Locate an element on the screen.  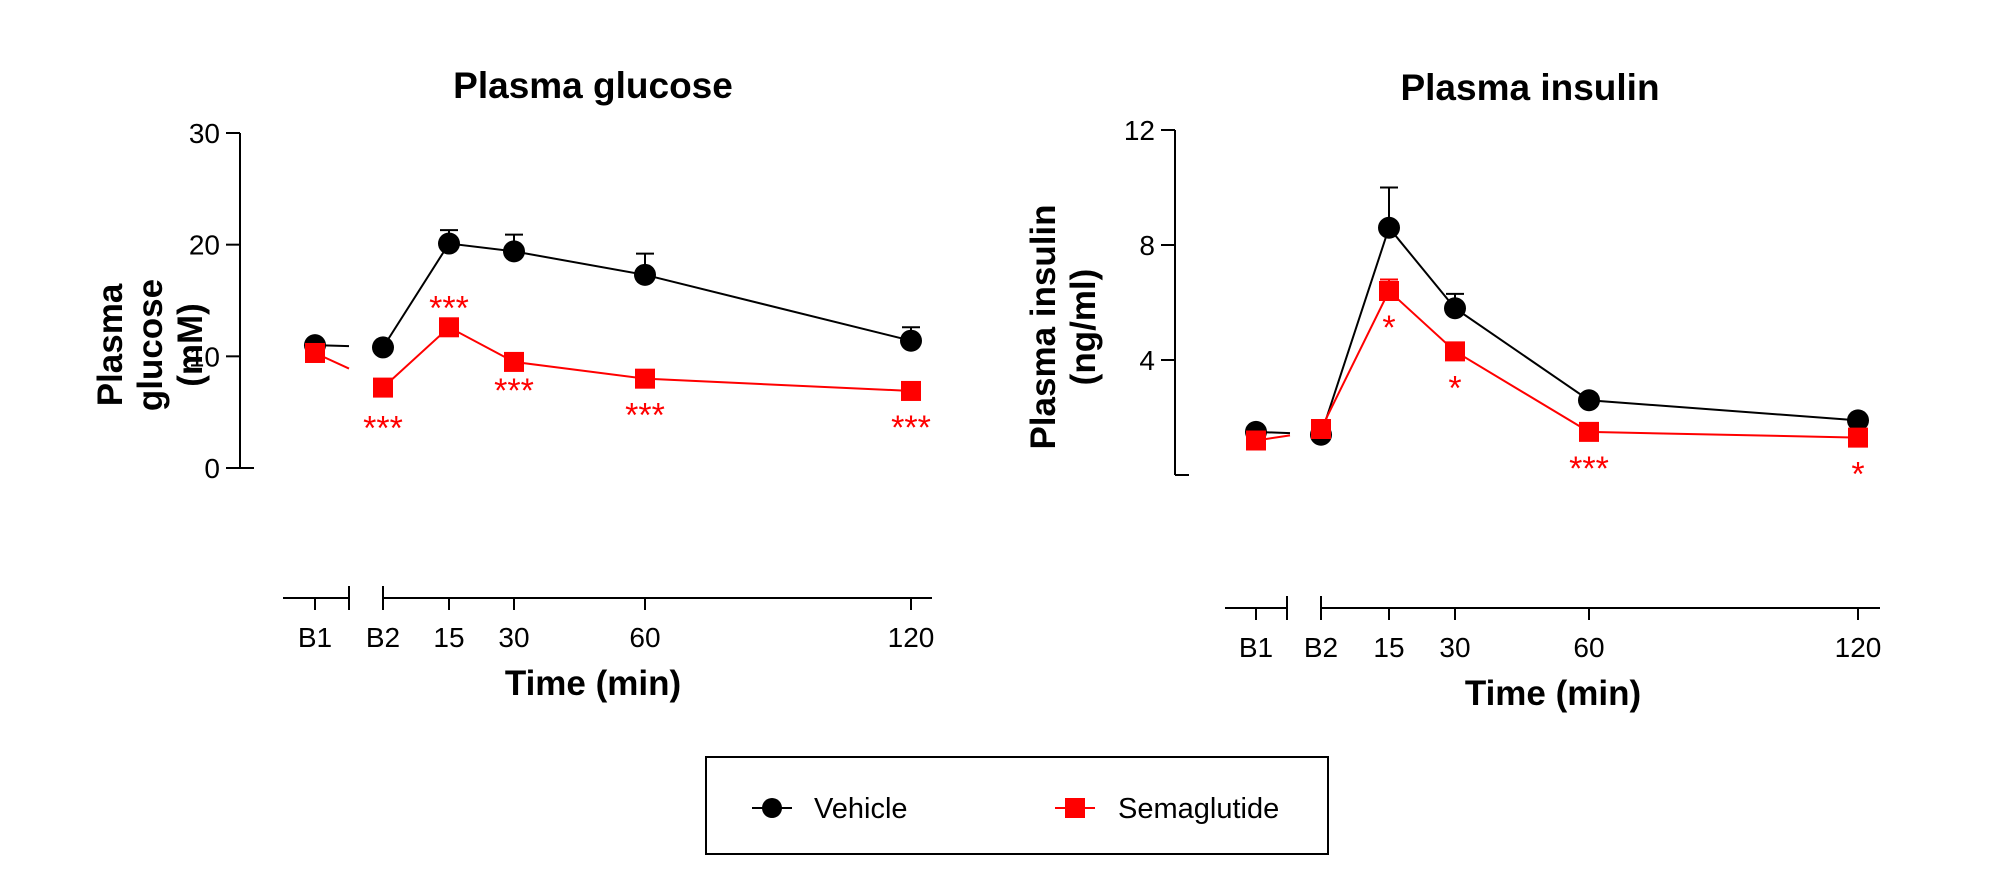
y-axis-label: glucose is located at coordinates (150, 345).